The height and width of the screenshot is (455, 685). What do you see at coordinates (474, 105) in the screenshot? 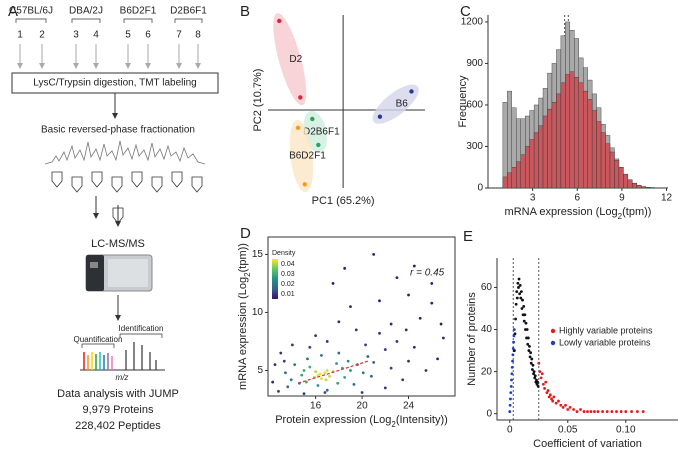
I see `y-tick-label: 600` at bounding box center [474, 105].